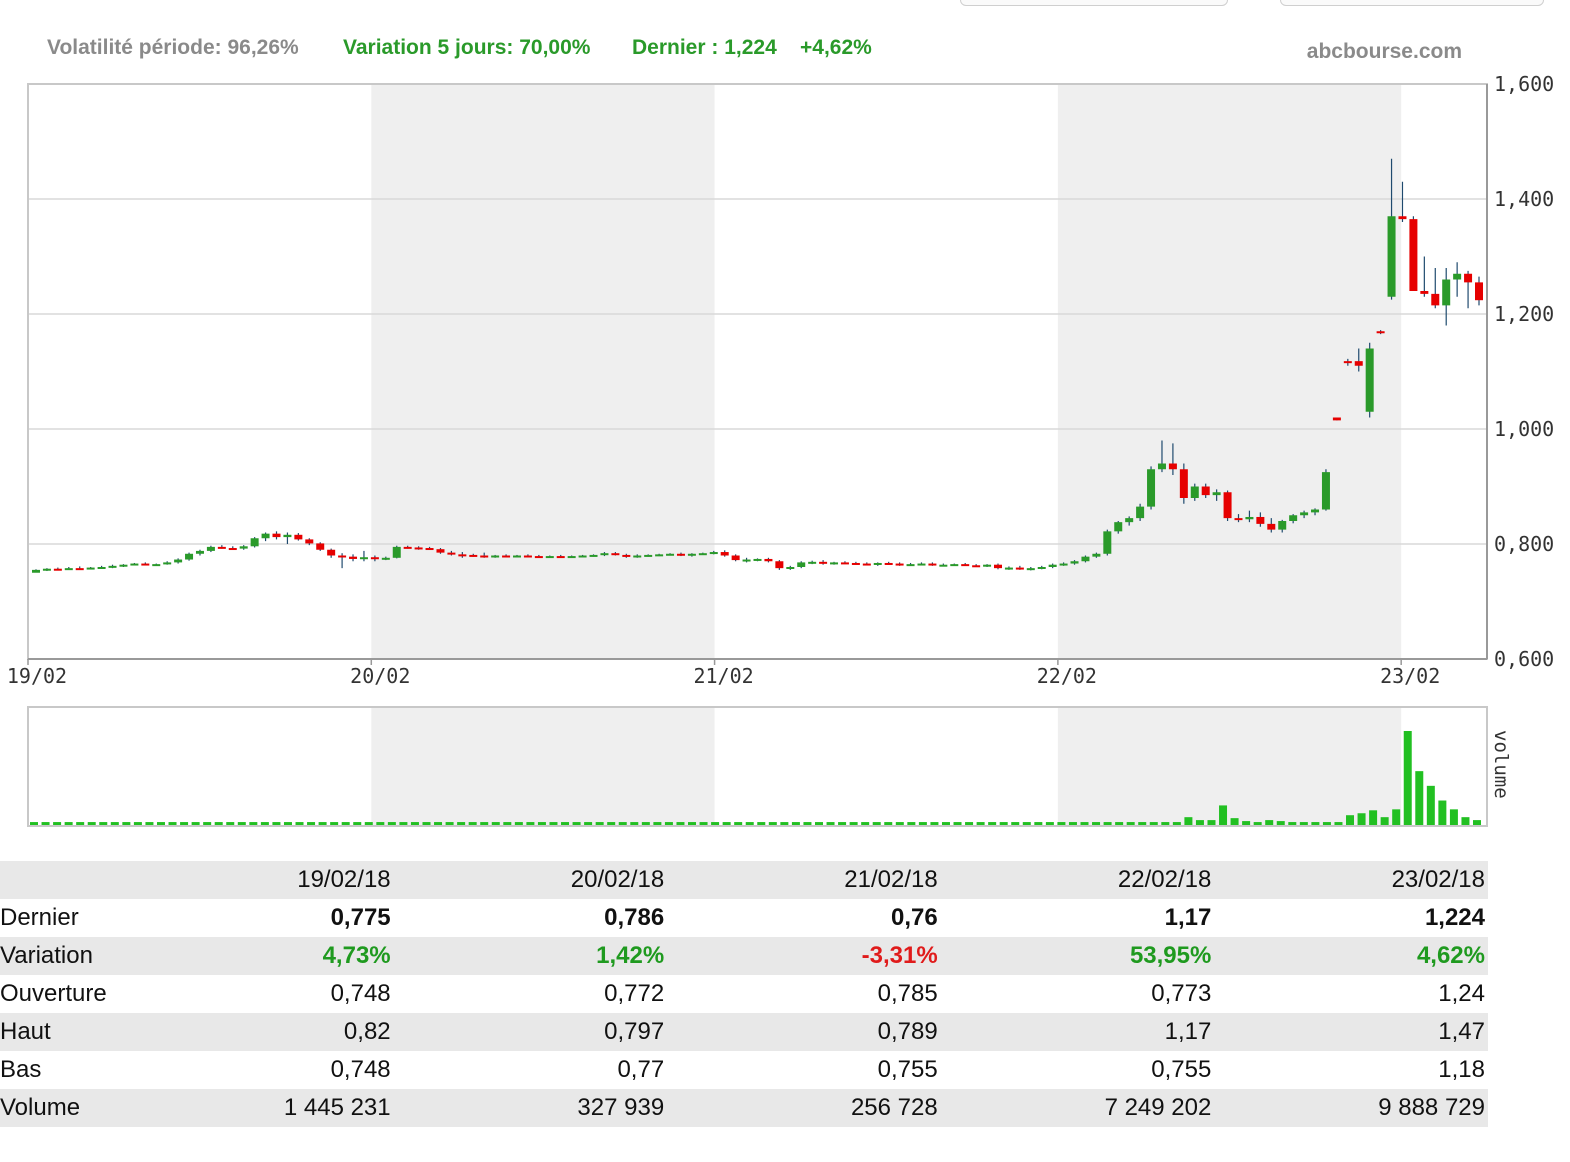 Image resolution: width=1570 pixels, height=1162 pixels. Describe the element at coordinates (744, 1032) in the screenshot. I see `table-row-high: Haut 0,82 0,797 0,789 1,17 1,47` at that location.